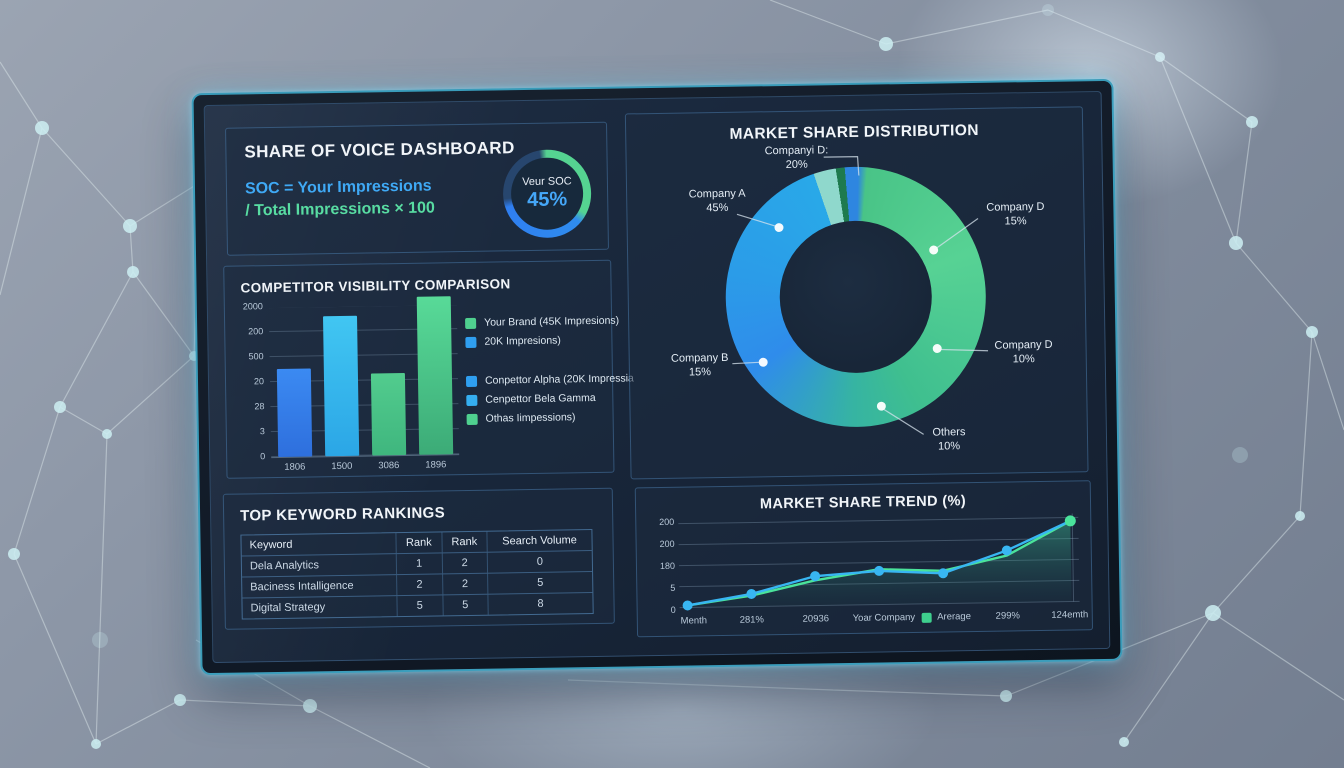 Image resolution: width=1344 pixels, height=768 pixels. Describe the element at coordinates (1070, 615) in the screenshot. I see `x-tick: 124emth` at that location.